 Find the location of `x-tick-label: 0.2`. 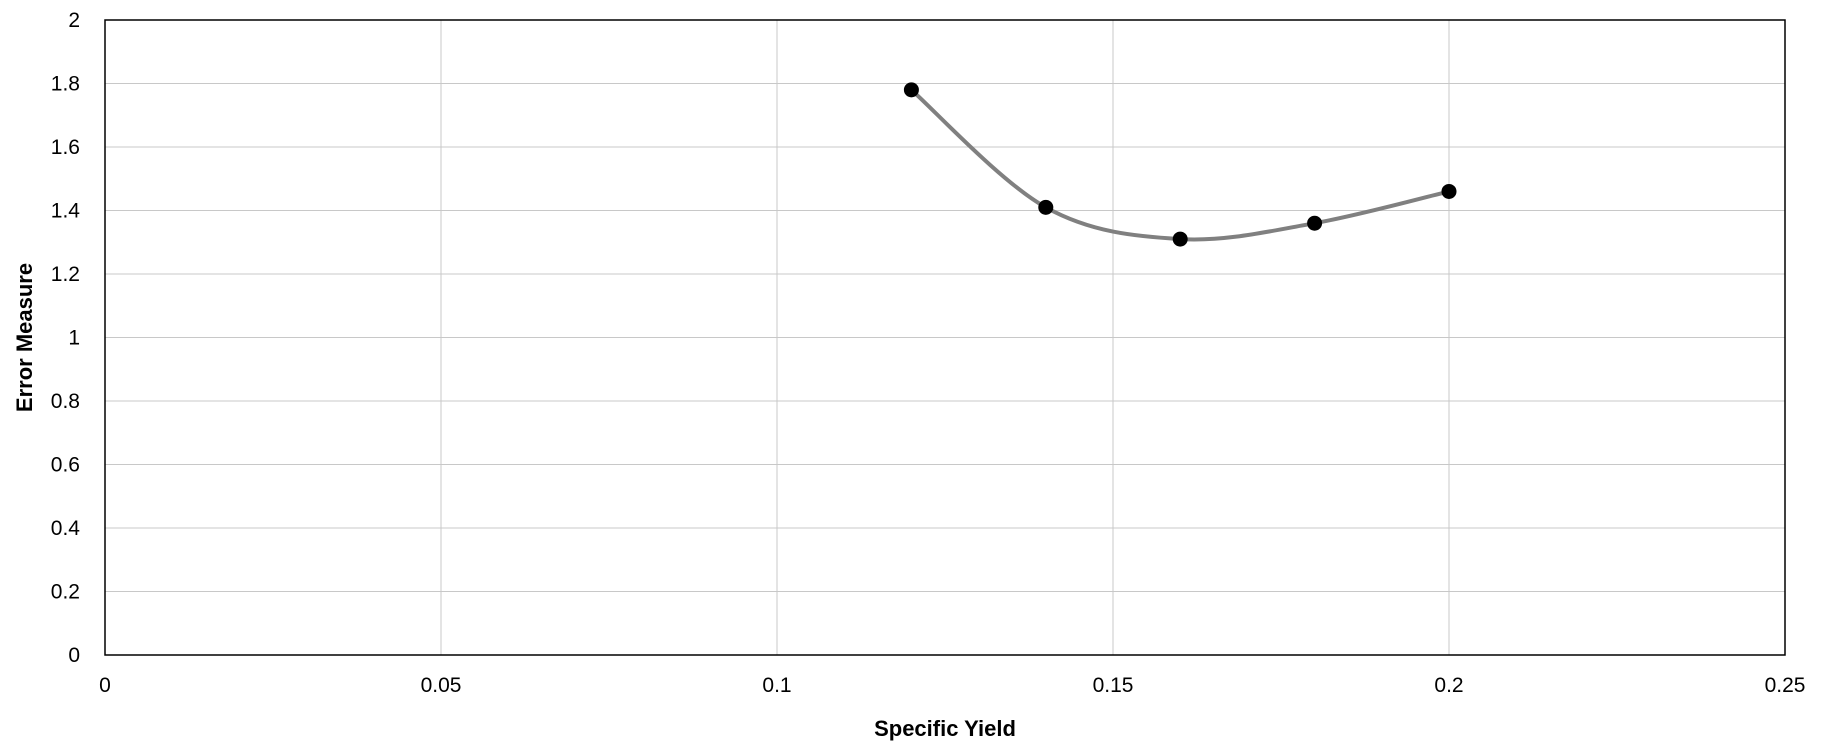

x-tick-label: 0.2 is located at coordinates (1448, 685).